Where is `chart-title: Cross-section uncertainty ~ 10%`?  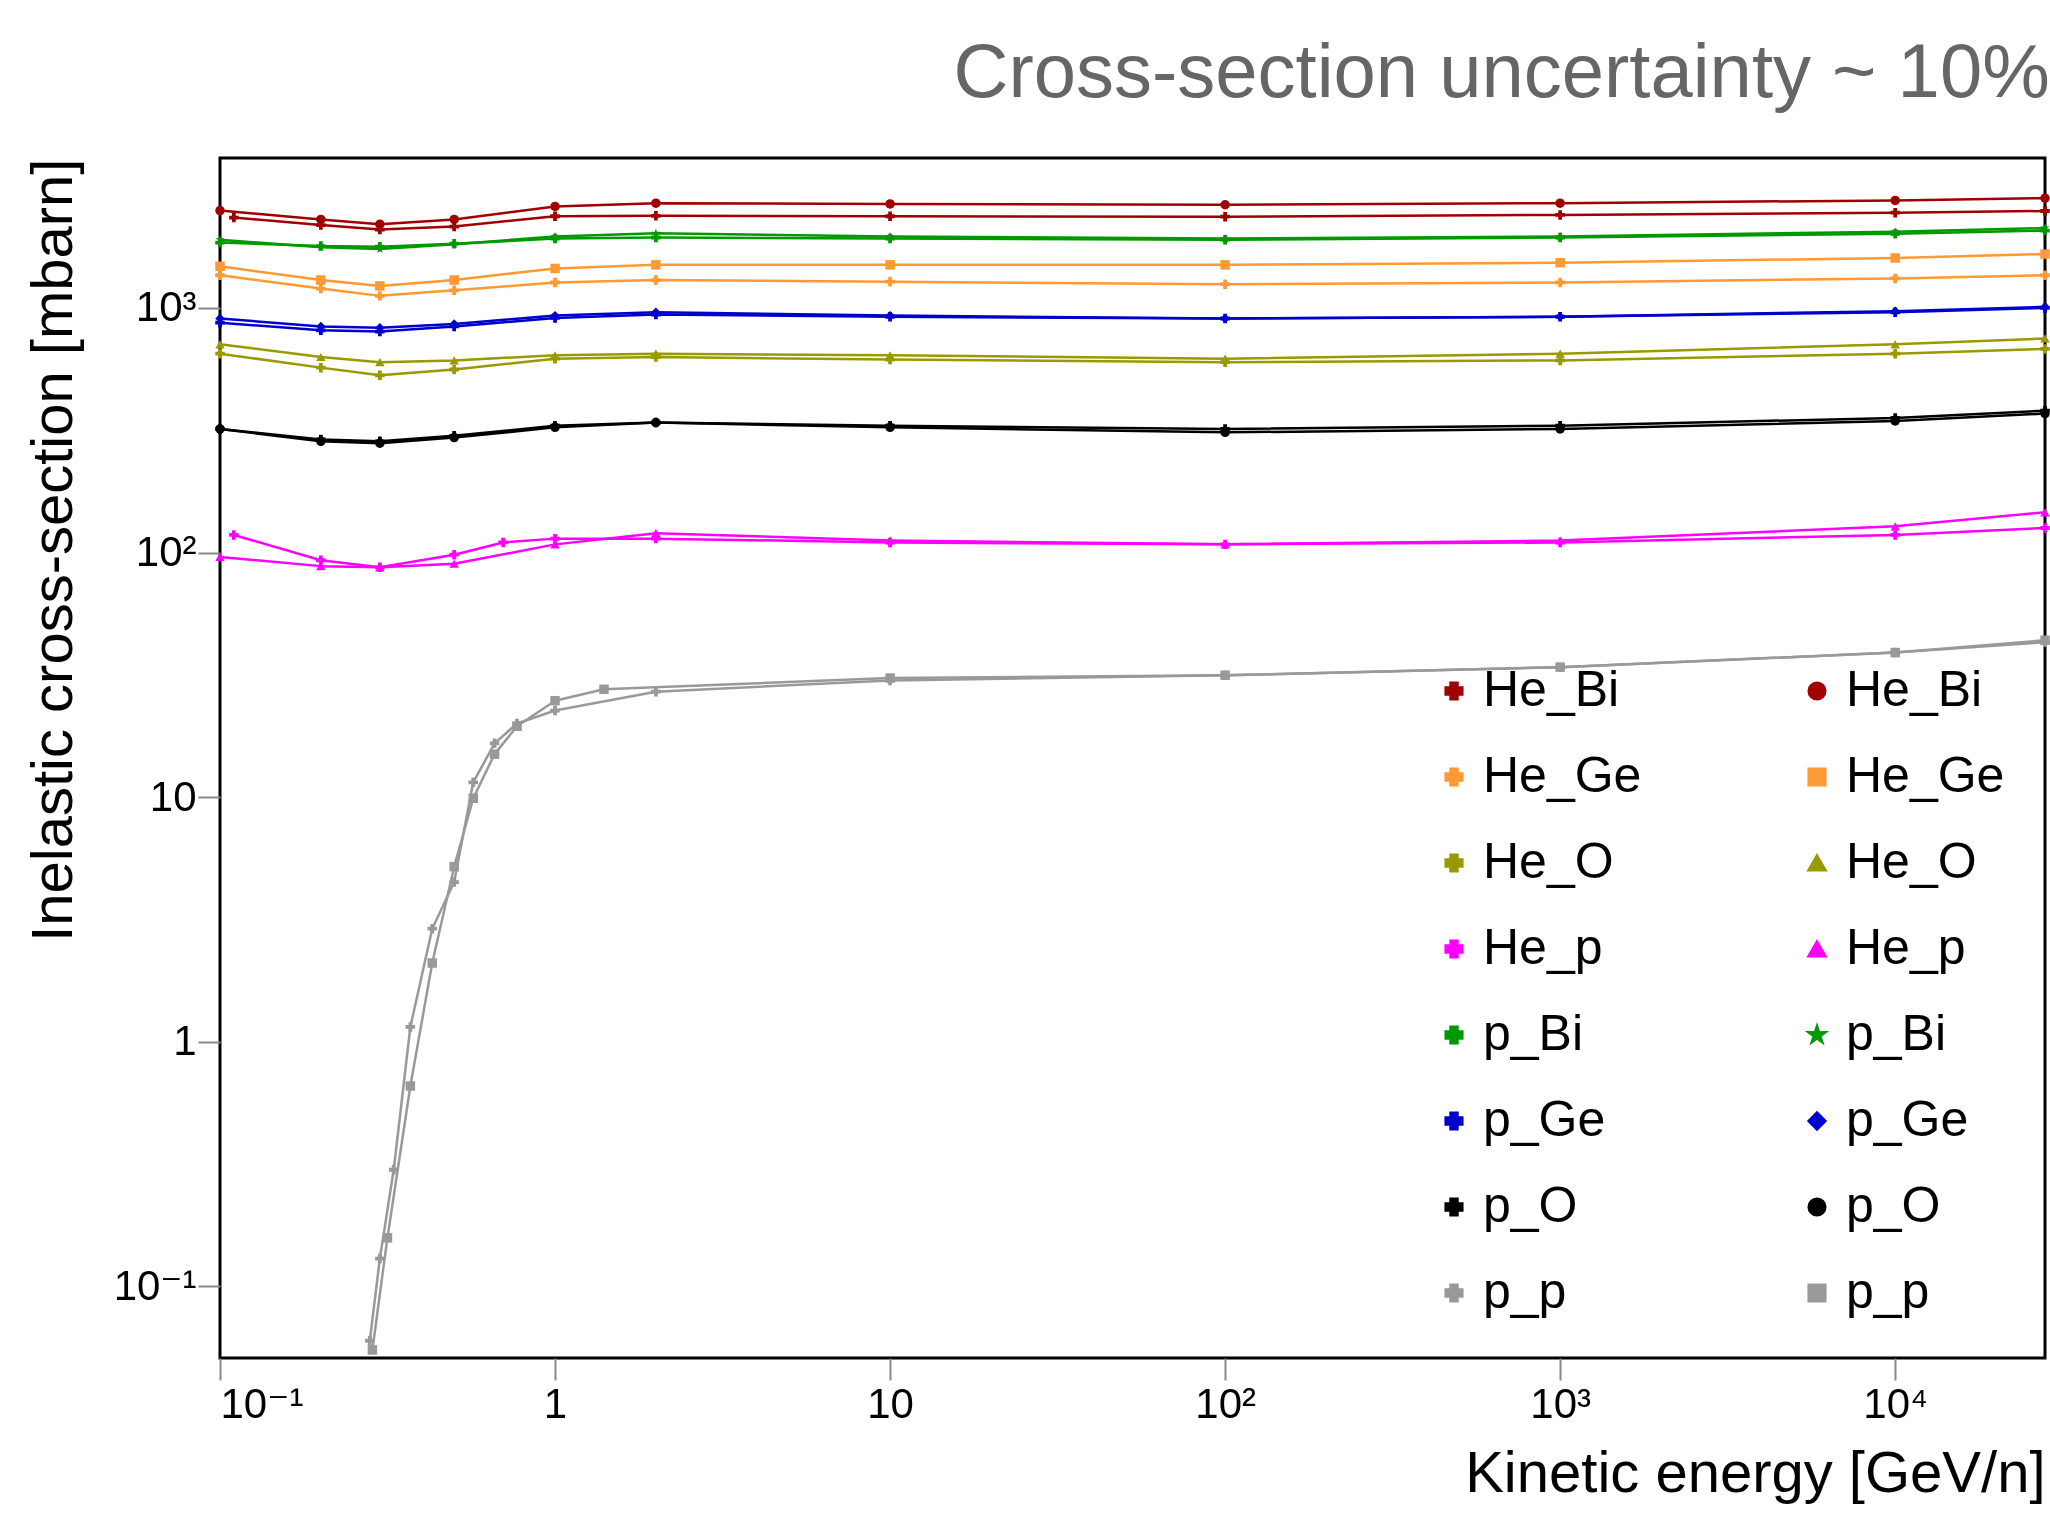
chart-title: Cross-section uncertainty ~ 10% is located at coordinates (1501, 70).